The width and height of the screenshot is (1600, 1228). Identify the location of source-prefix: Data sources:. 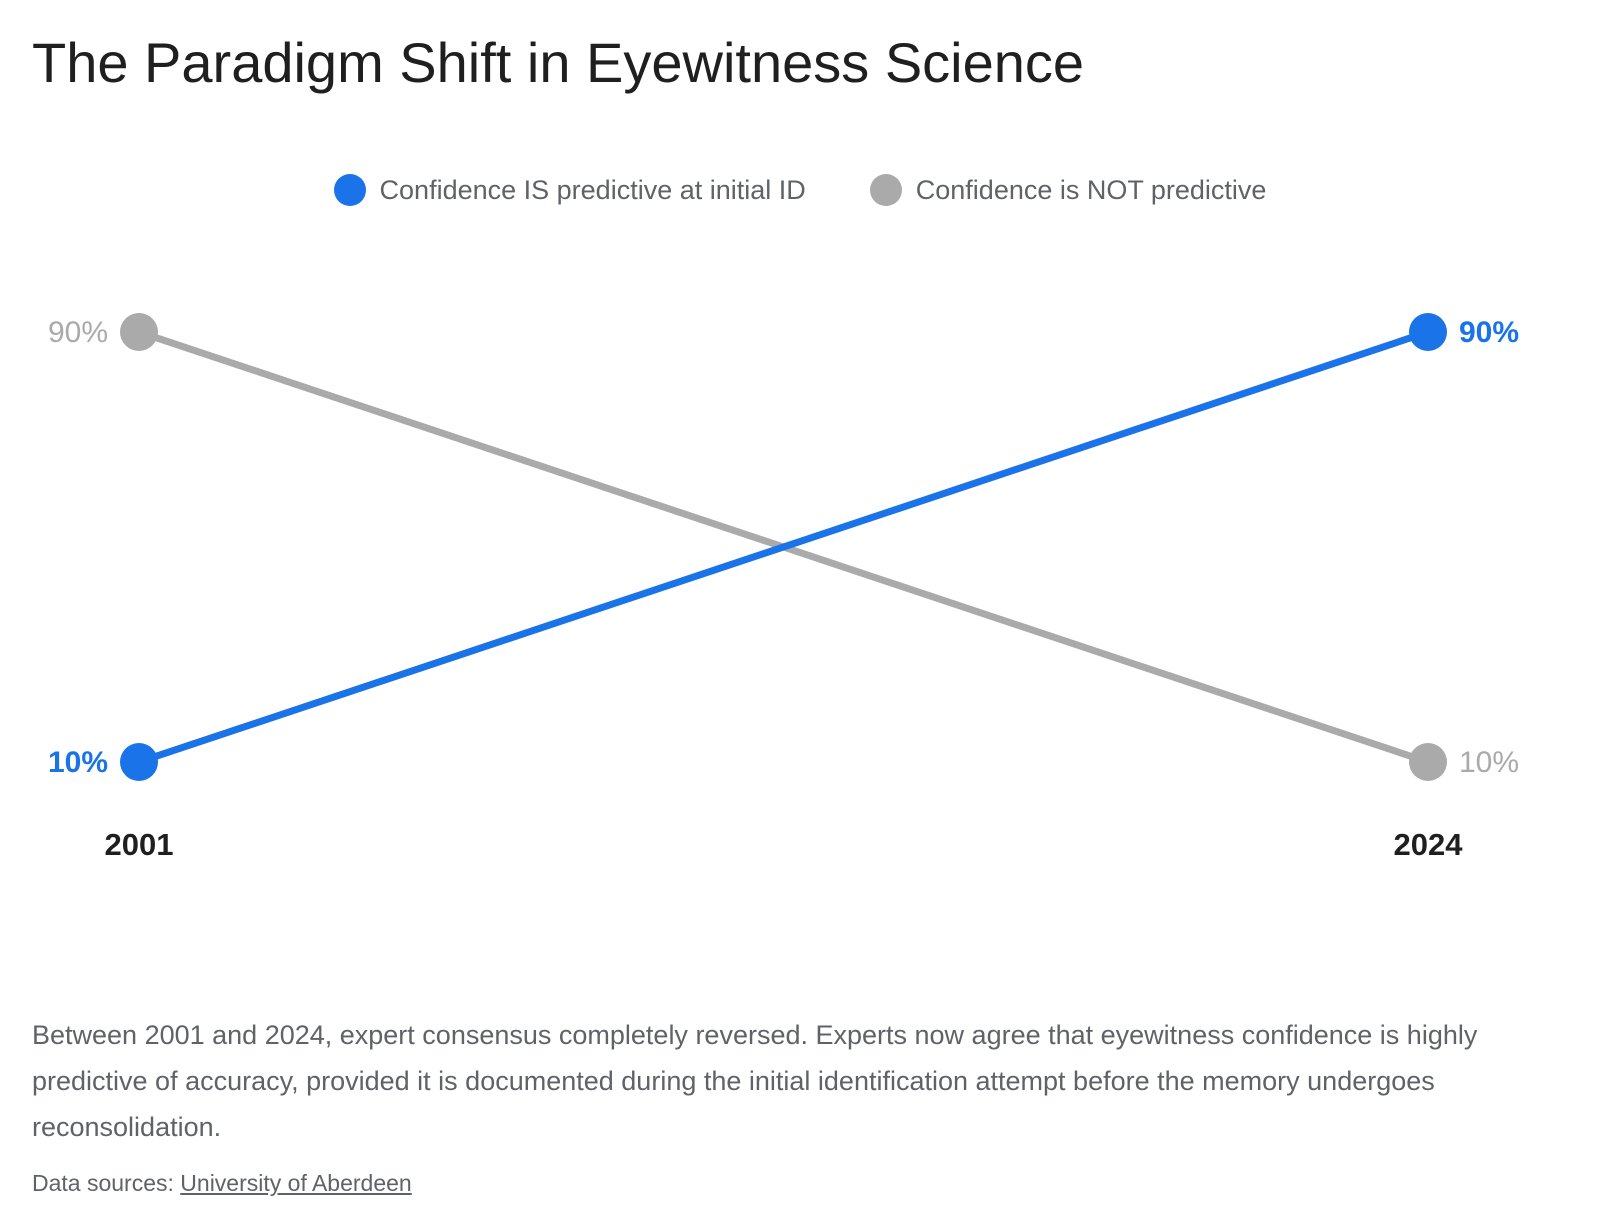
(103, 1183).